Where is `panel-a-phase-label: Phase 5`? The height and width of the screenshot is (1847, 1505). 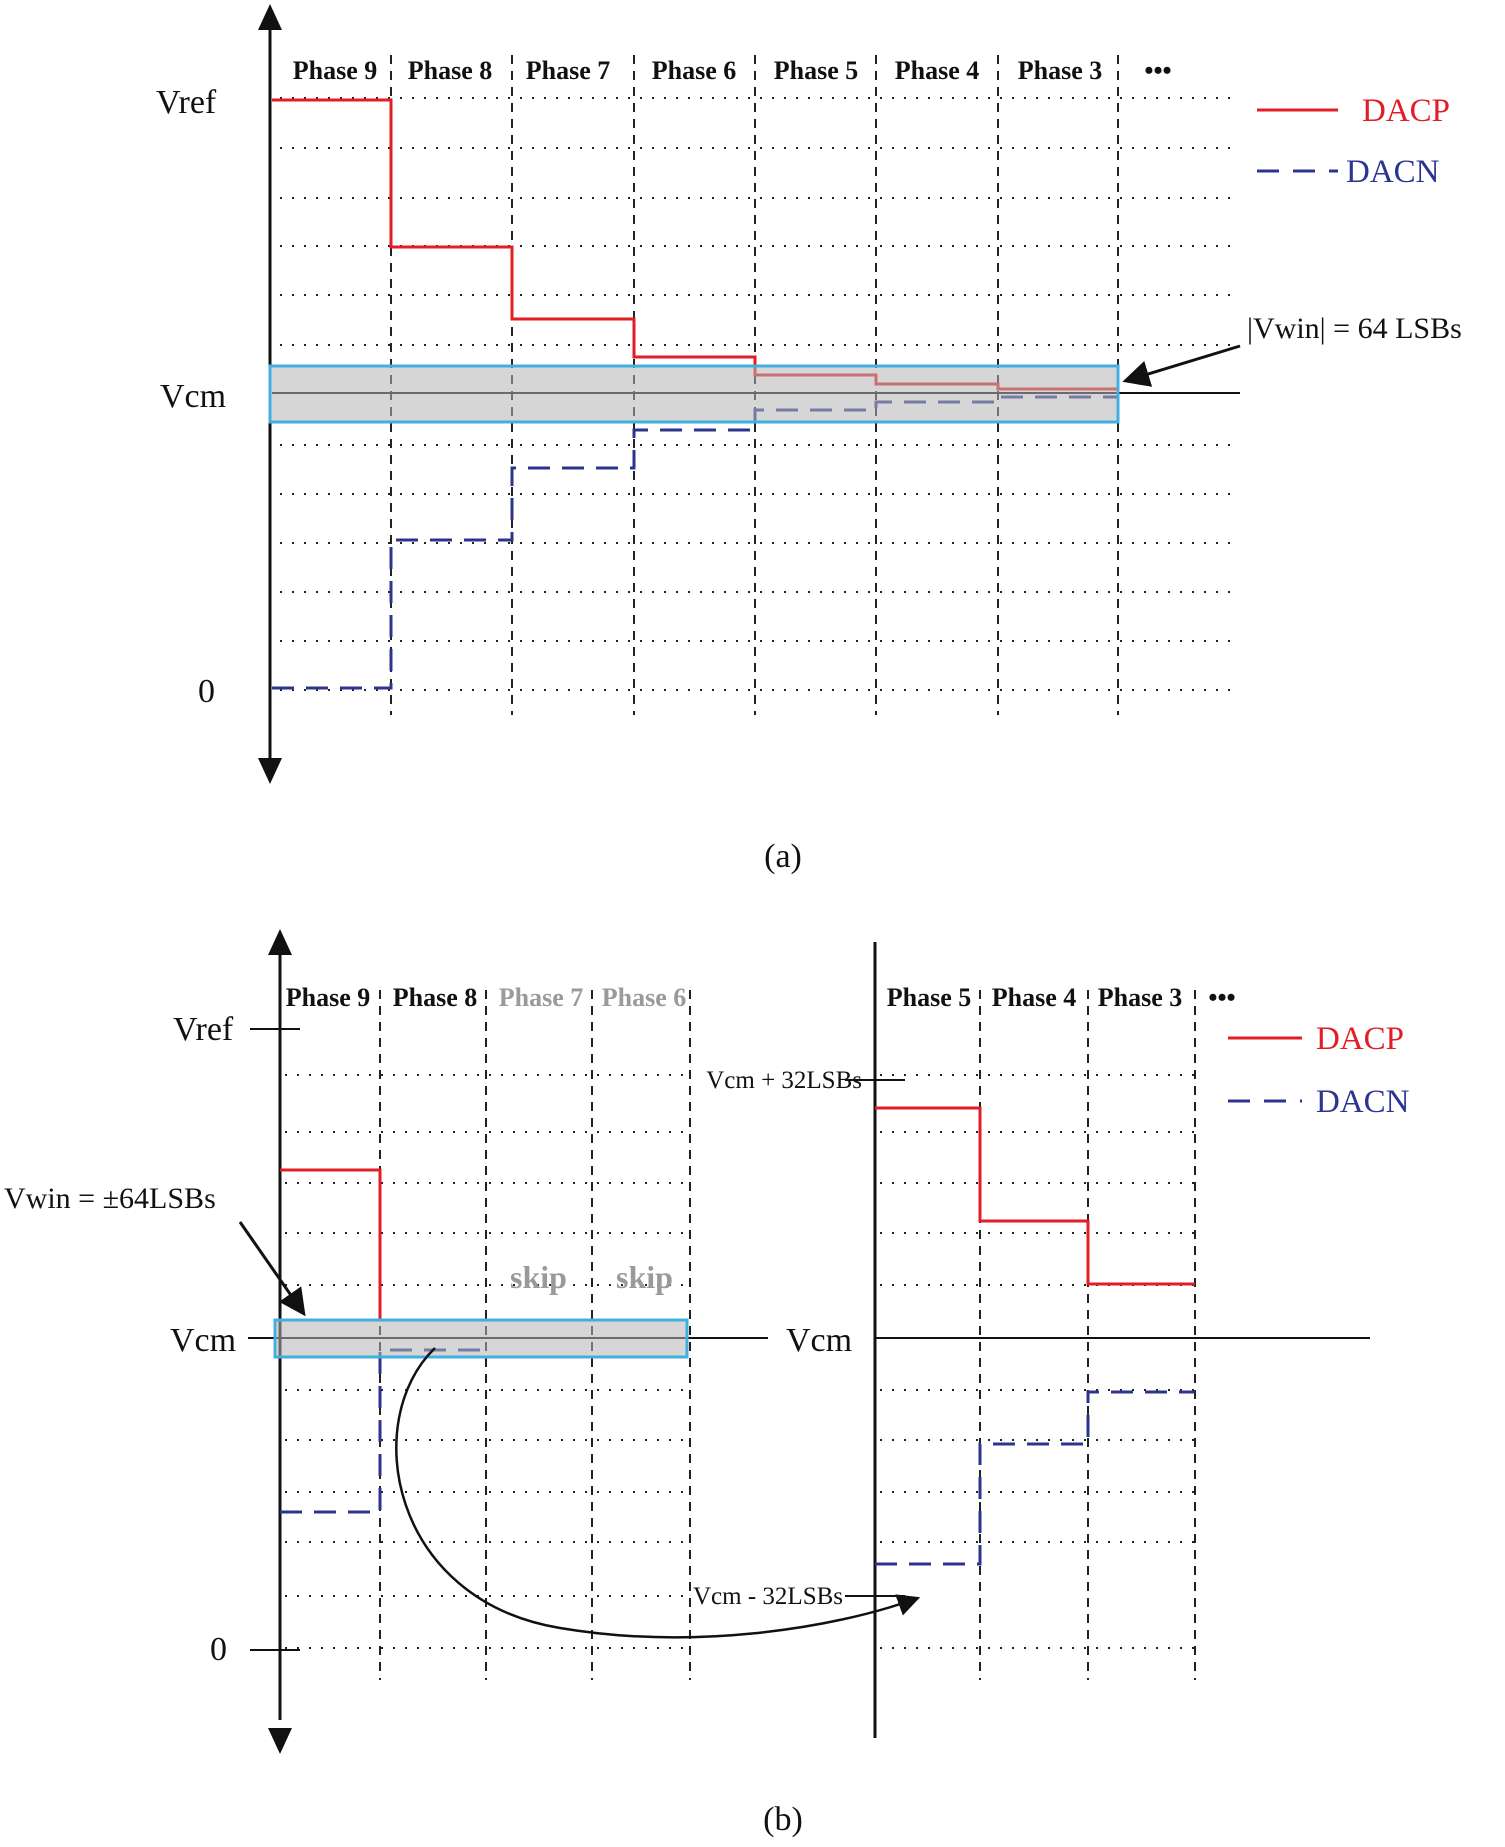 panel-a-phase-label: Phase 5 is located at coordinates (816, 70).